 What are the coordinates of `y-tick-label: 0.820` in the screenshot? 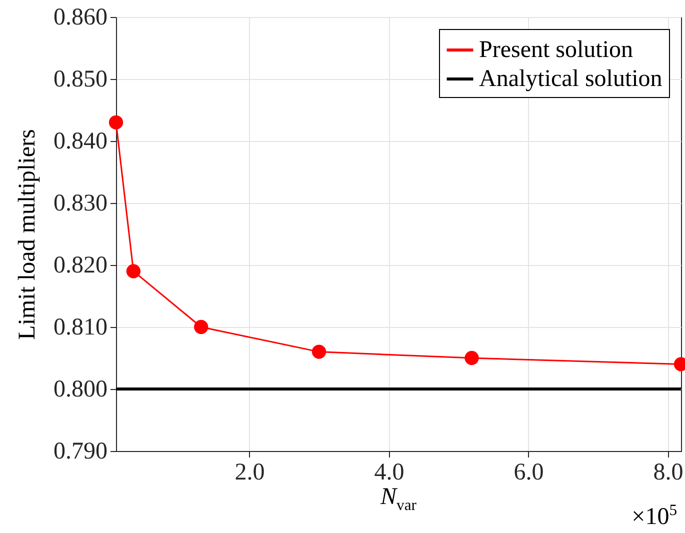 It's located at (81, 265).